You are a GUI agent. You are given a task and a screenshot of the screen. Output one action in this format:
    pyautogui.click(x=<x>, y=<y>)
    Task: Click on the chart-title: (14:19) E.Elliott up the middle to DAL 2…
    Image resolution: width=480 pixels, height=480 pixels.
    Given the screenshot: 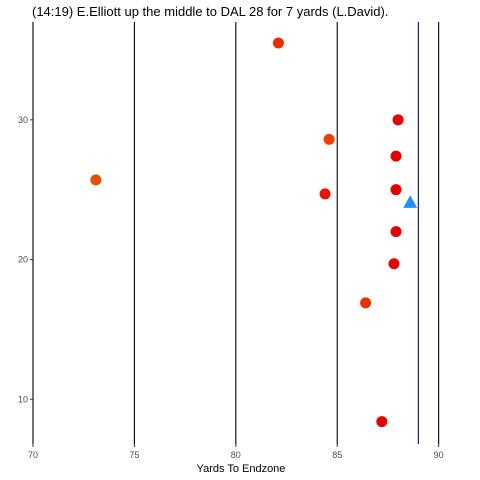 What is the action you would take?
    pyautogui.click(x=210, y=11)
    